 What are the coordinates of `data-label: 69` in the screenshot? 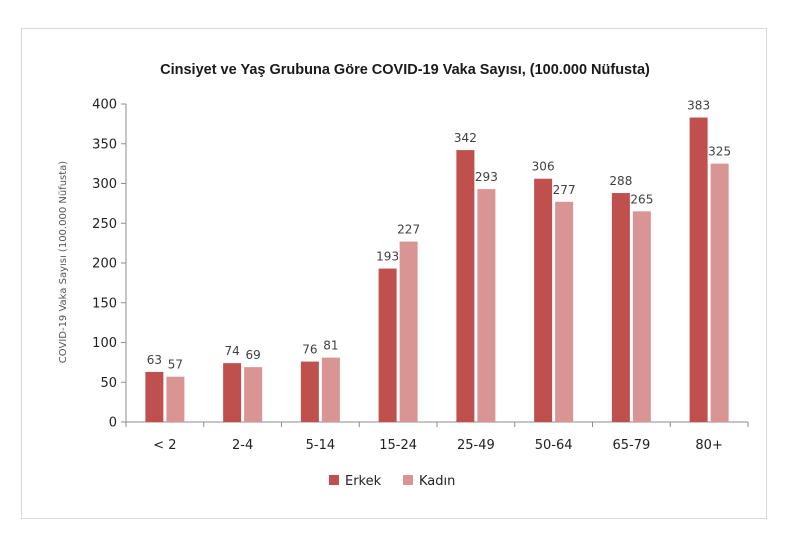 It's located at (252, 355).